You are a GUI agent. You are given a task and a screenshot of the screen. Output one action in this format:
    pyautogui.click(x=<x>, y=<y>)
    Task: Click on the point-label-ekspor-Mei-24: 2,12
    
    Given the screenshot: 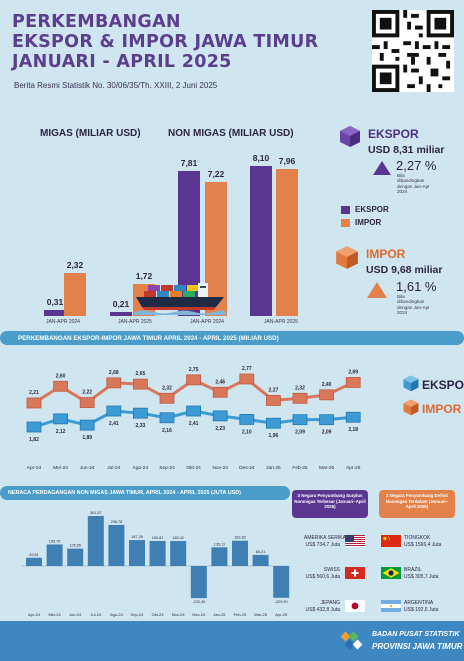 What is the action you would take?
    pyautogui.click(x=61, y=432)
    